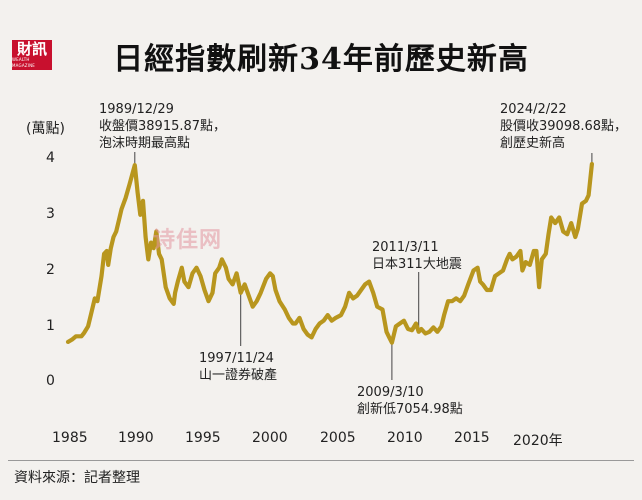 The image size is (642, 500). Describe the element at coordinates (533, 143) in the screenshot. I see `annotation-high-2024-note: 創歷史新高` at that location.